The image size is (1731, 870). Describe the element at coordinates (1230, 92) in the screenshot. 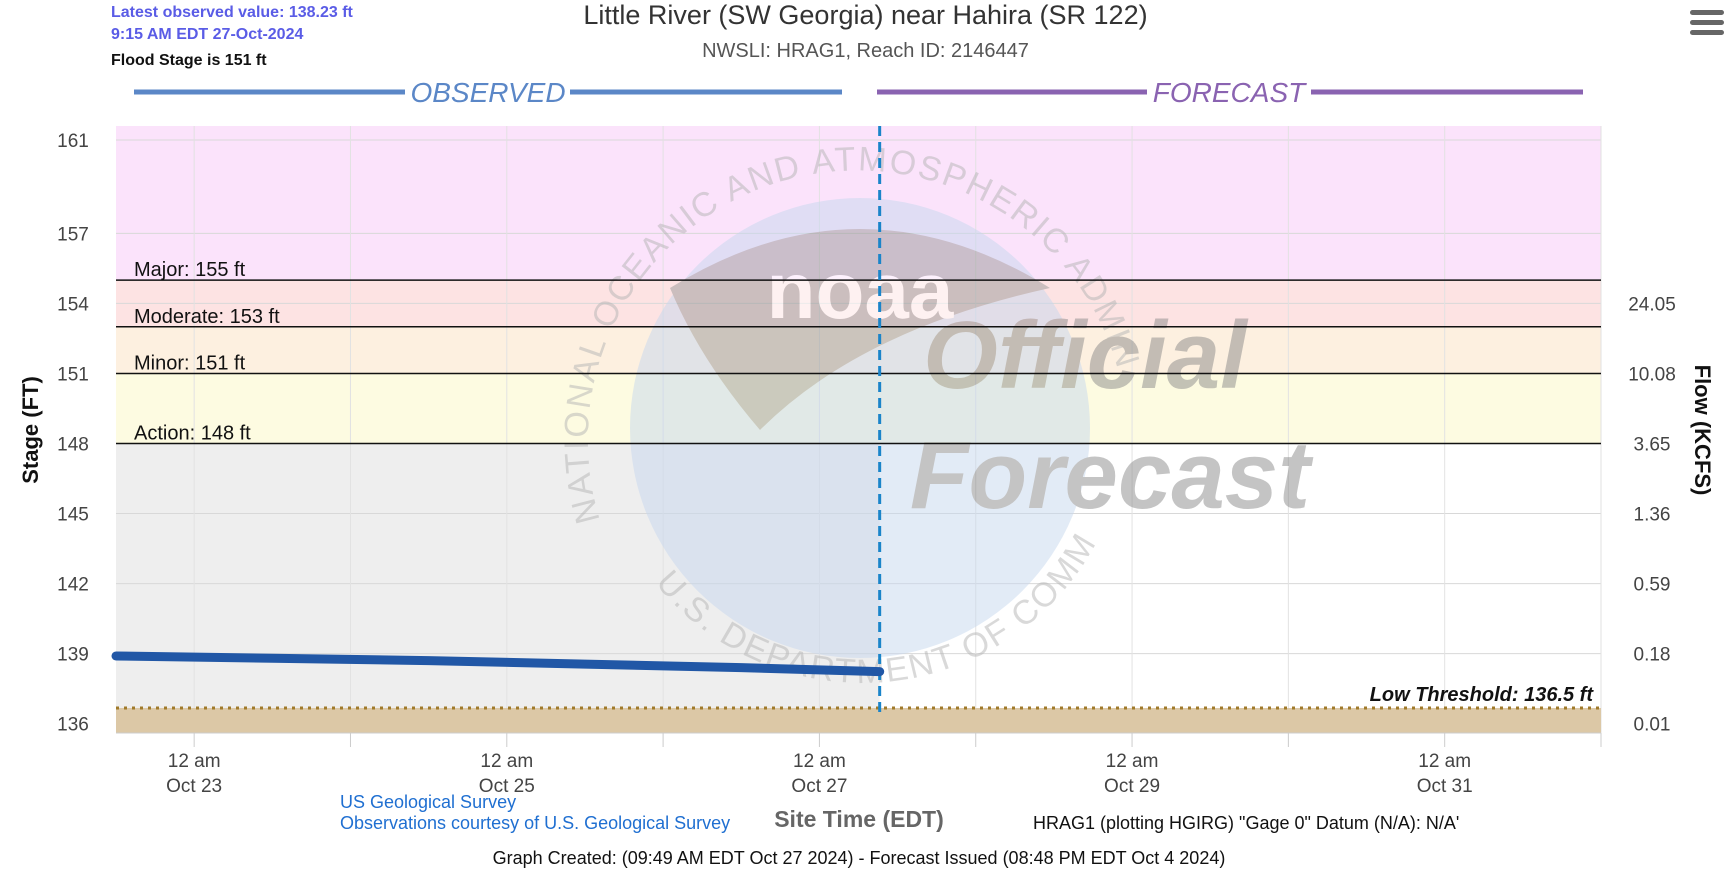

I see `forecast-label: FORECAST` at that location.